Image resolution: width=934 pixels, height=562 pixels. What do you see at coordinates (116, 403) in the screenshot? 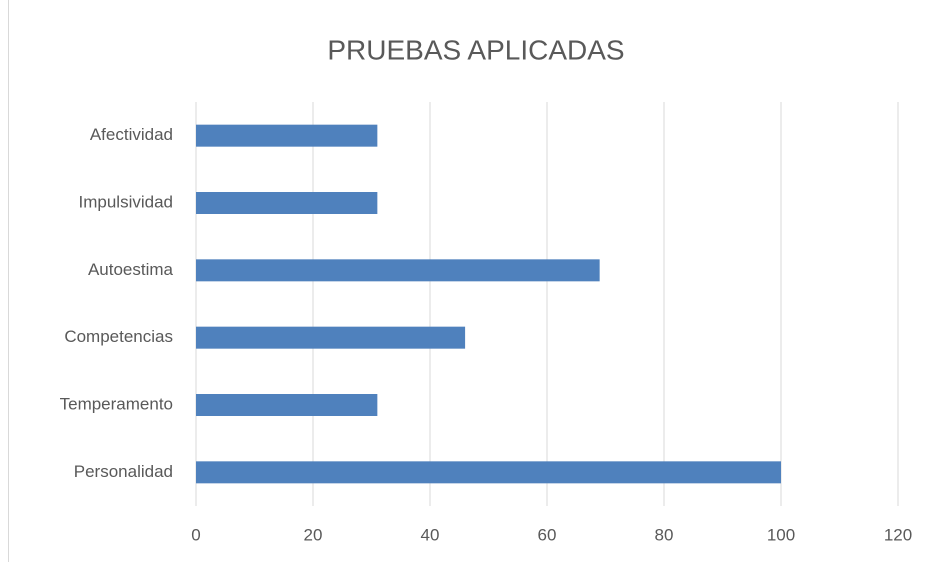
I see `y-tick-label: Temperamento` at bounding box center [116, 403].